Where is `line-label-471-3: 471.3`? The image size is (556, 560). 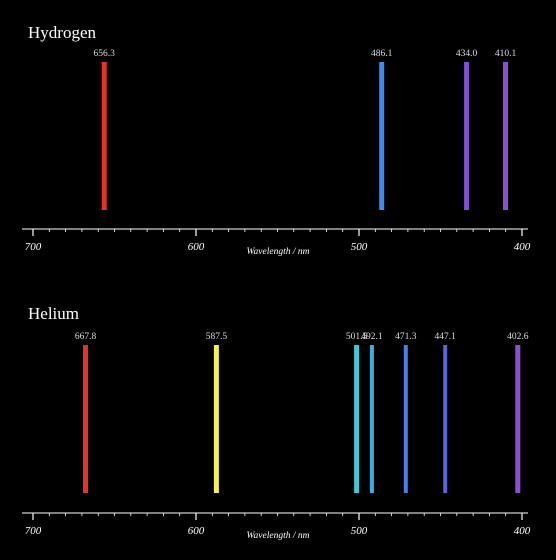 line-label-471-3: 471.3 is located at coordinates (406, 337).